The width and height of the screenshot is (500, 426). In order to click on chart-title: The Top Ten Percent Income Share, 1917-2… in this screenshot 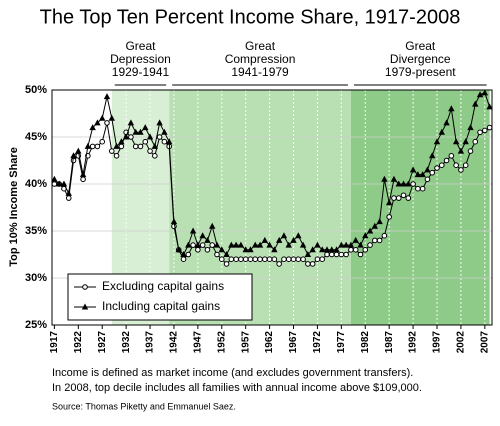, I will do `click(250, 17)`.